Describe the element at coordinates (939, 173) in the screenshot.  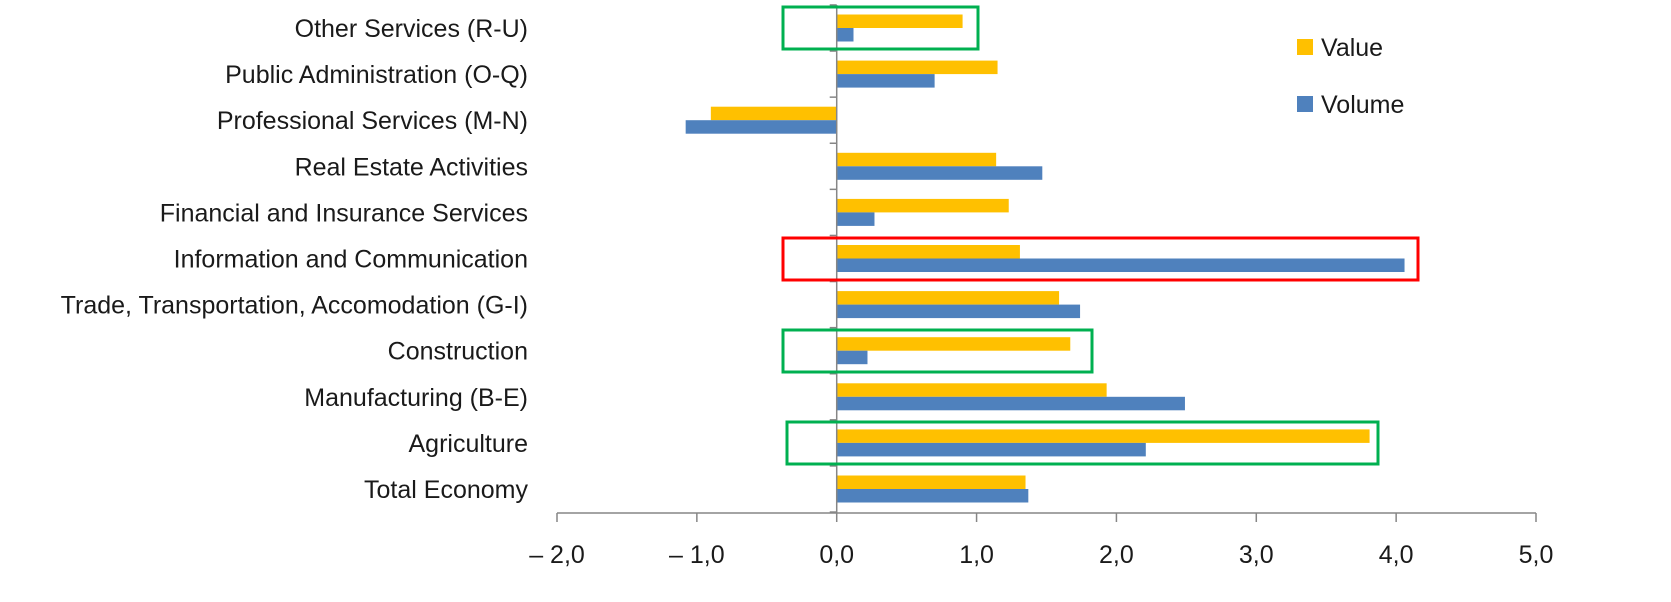
I see `bar-volume-real-estate-activities` at that location.